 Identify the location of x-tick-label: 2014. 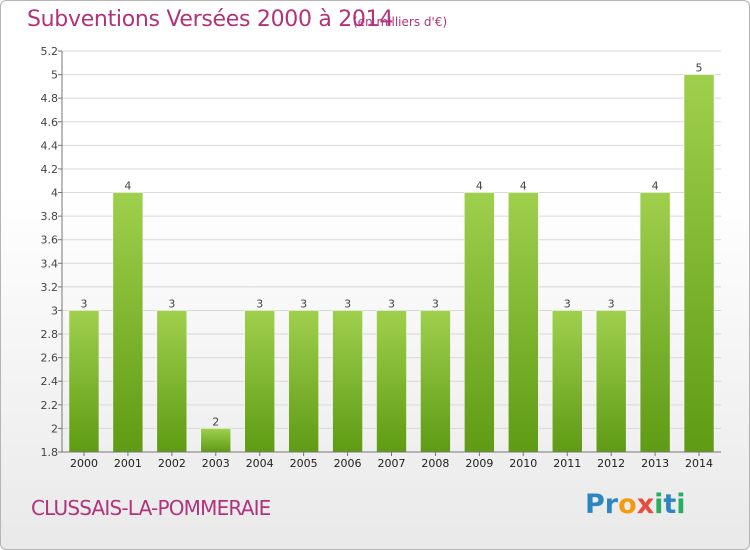
(699, 463).